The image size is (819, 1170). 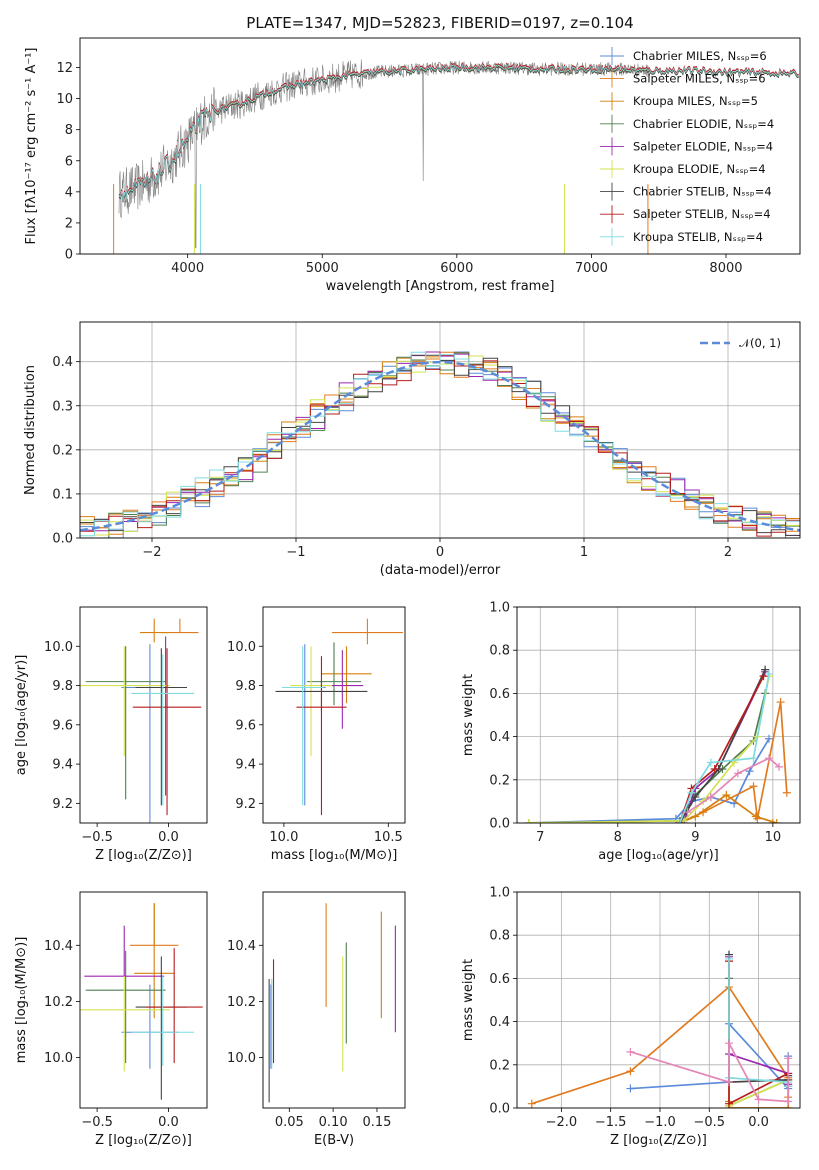 What do you see at coordinates (702, 192) in the screenshot?
I see `legend-entry: Chabrier STELIB, Nₛₛₚ=4` at bounding box center [702, 192].